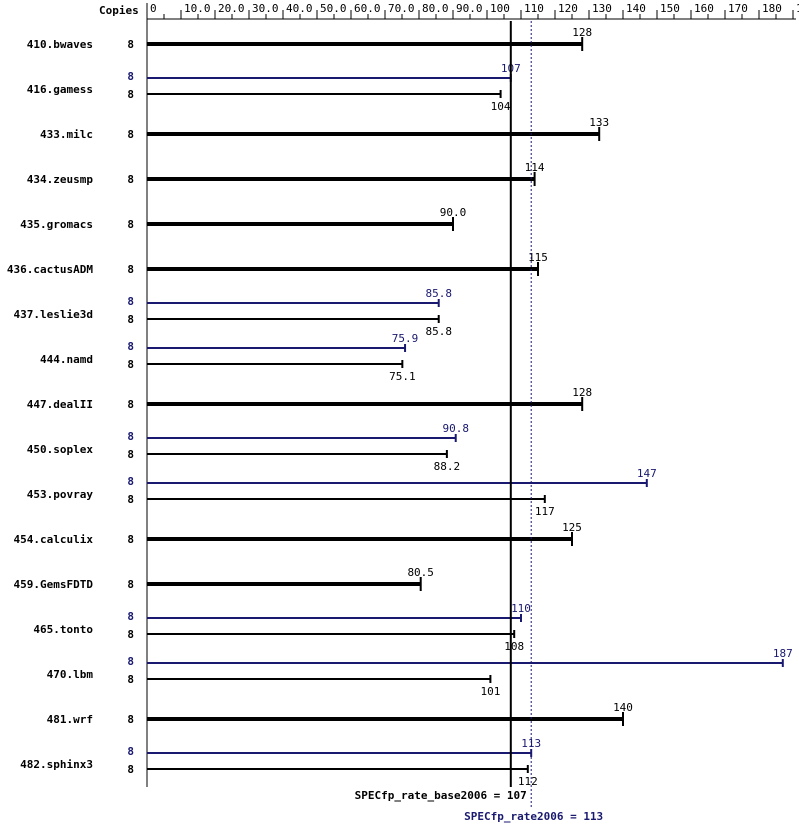  What do you see at coordinates (438, 293) in the screenshot?
I see `peak-value-label: 85.8` at bounding box center [438, 293].